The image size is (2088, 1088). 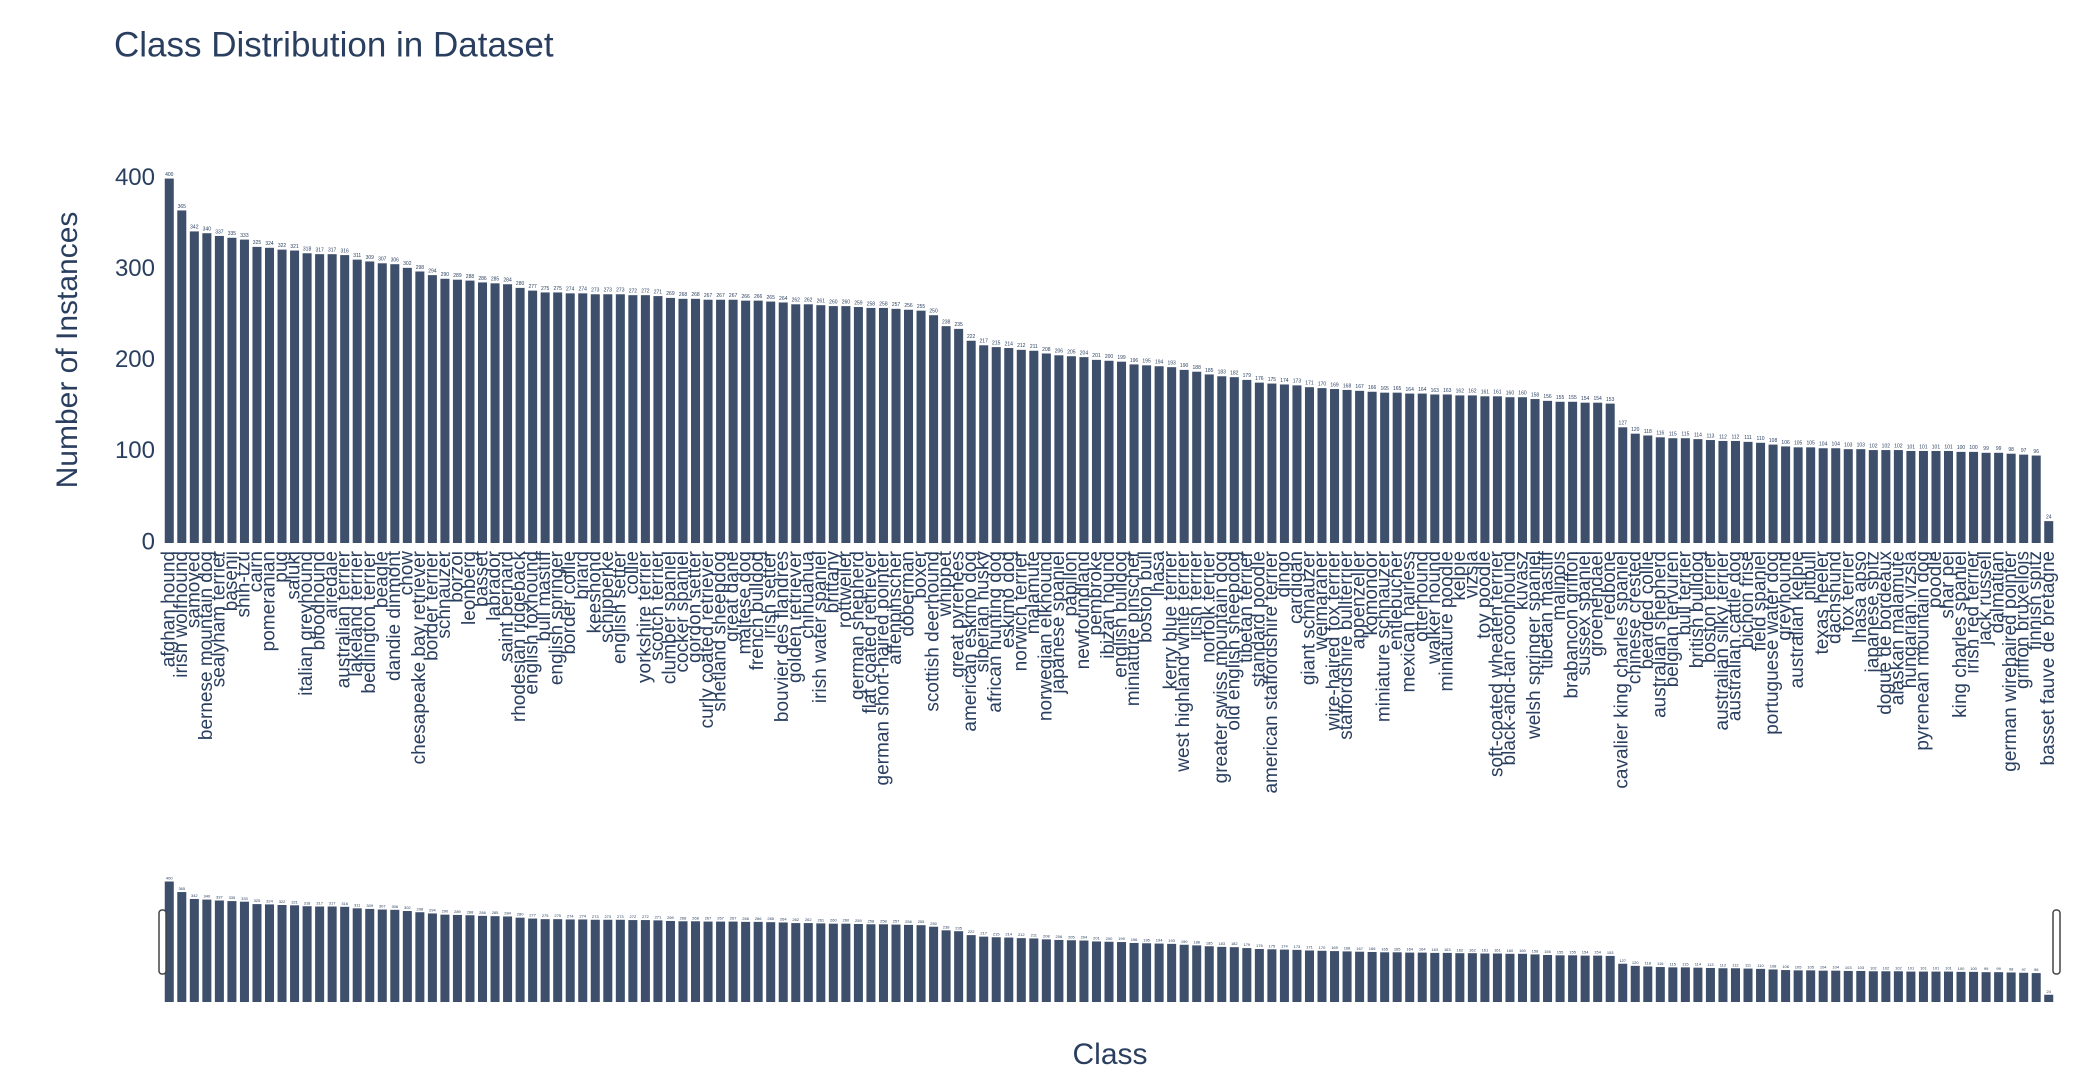 I want to click on x-tick-label: border terrier, so click(x=431, y=605).